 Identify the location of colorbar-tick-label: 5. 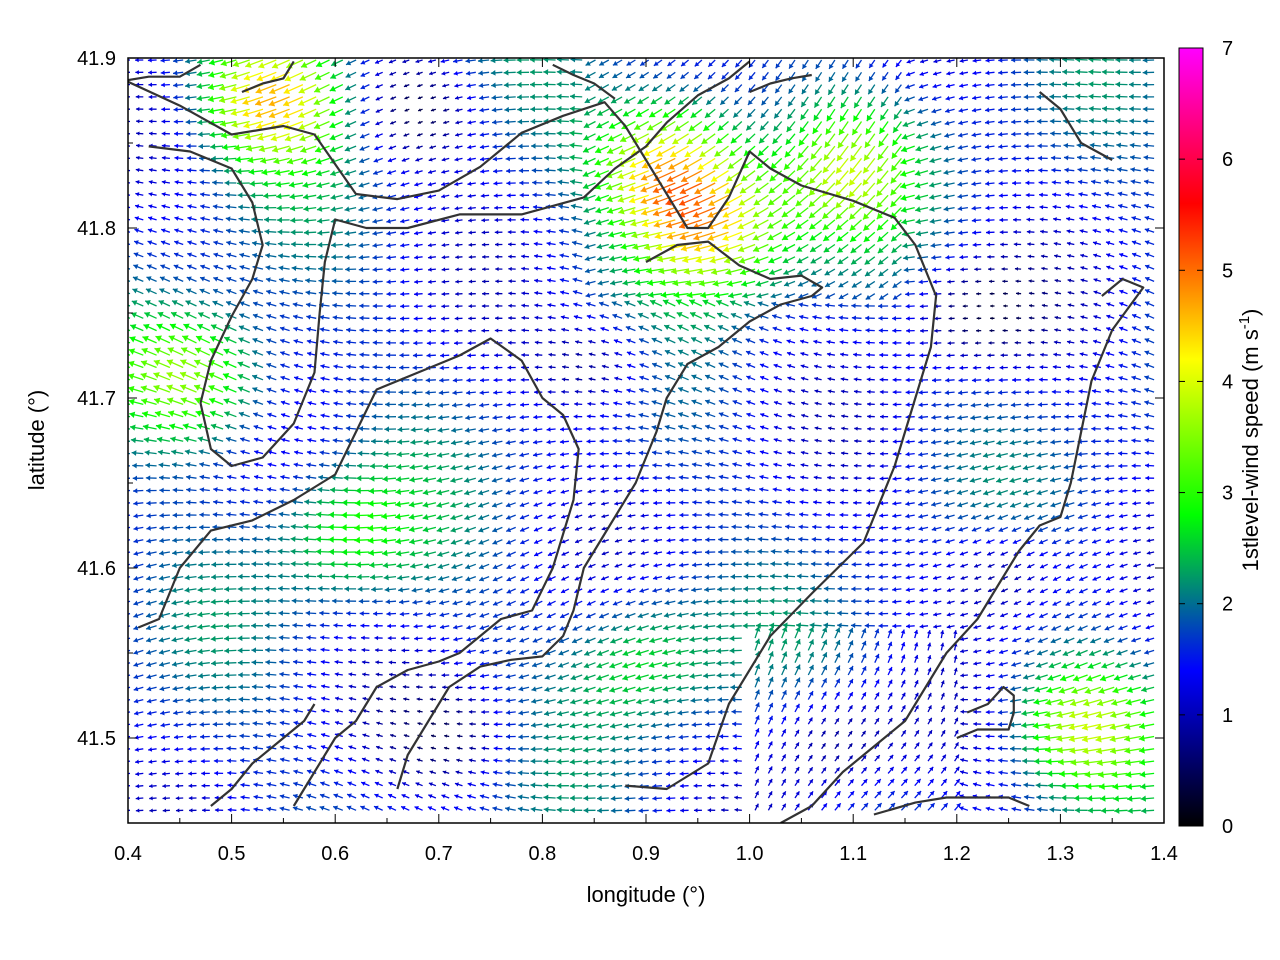
(1227, 271).